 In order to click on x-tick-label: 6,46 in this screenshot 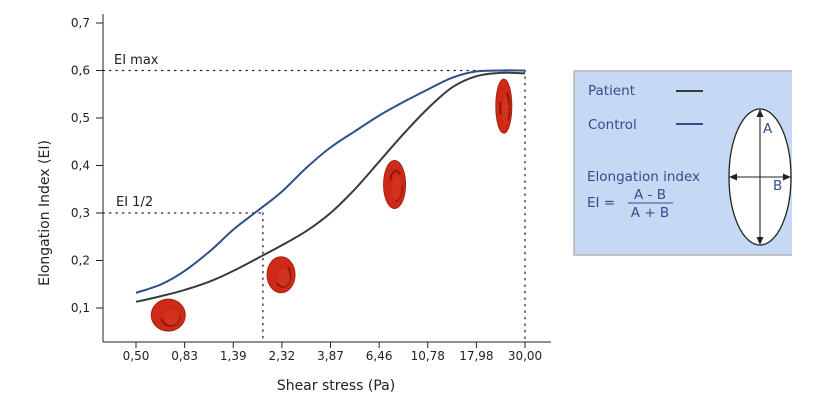, I will do `click(379, 356)`.